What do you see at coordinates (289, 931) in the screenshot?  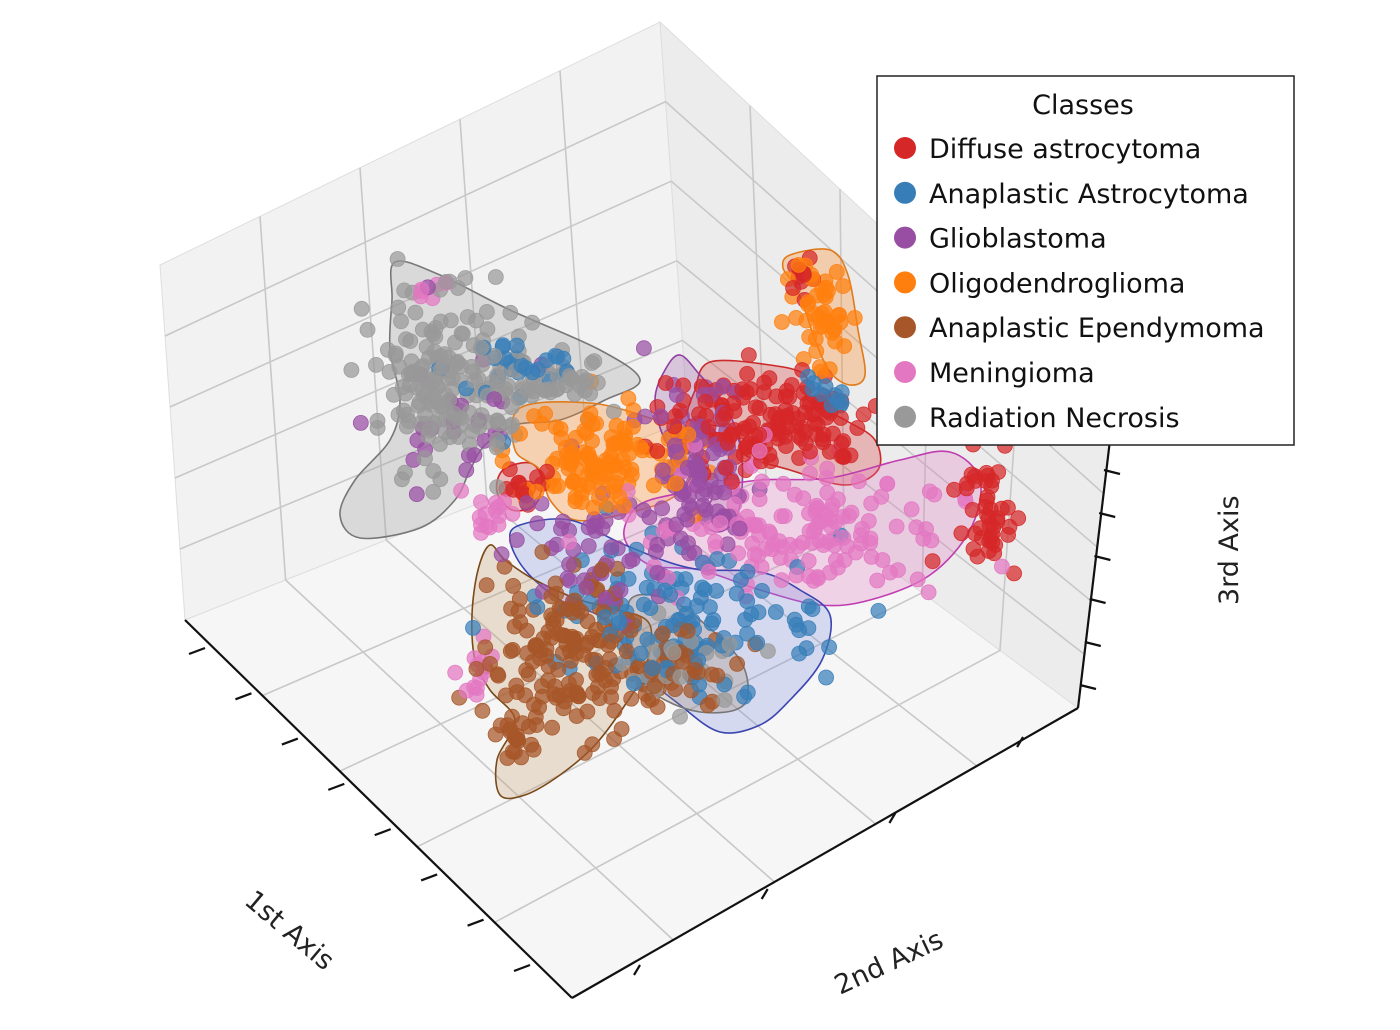 I see `x-axis-label: 1st Axis` at bounding box center [289, 931].